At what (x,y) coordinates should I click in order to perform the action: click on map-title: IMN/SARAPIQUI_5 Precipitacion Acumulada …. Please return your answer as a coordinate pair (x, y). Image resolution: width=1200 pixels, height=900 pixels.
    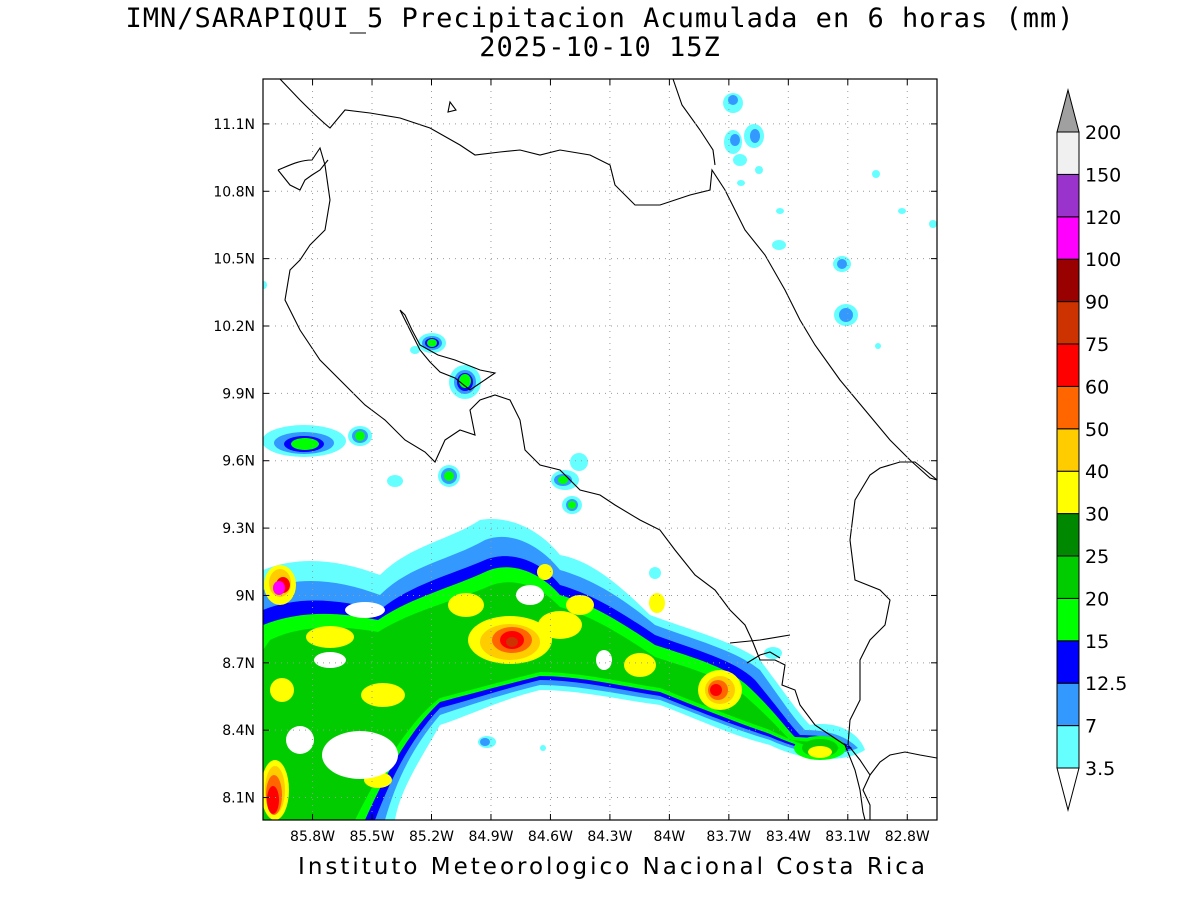
    Looking at the image, I should click on (600, 18).